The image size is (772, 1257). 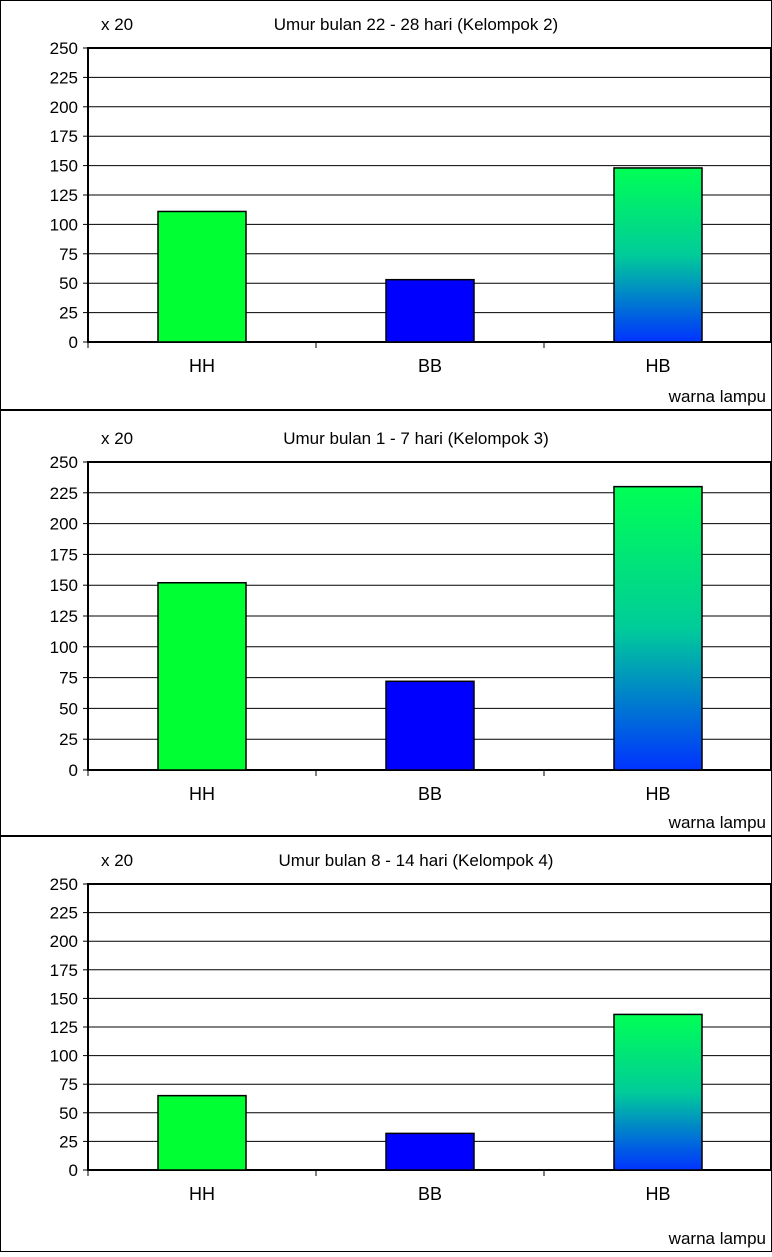 I want to click on chart-title: Umur bulan 22 - 28 hari (Kelompok 2), so click(x=416, y=24).